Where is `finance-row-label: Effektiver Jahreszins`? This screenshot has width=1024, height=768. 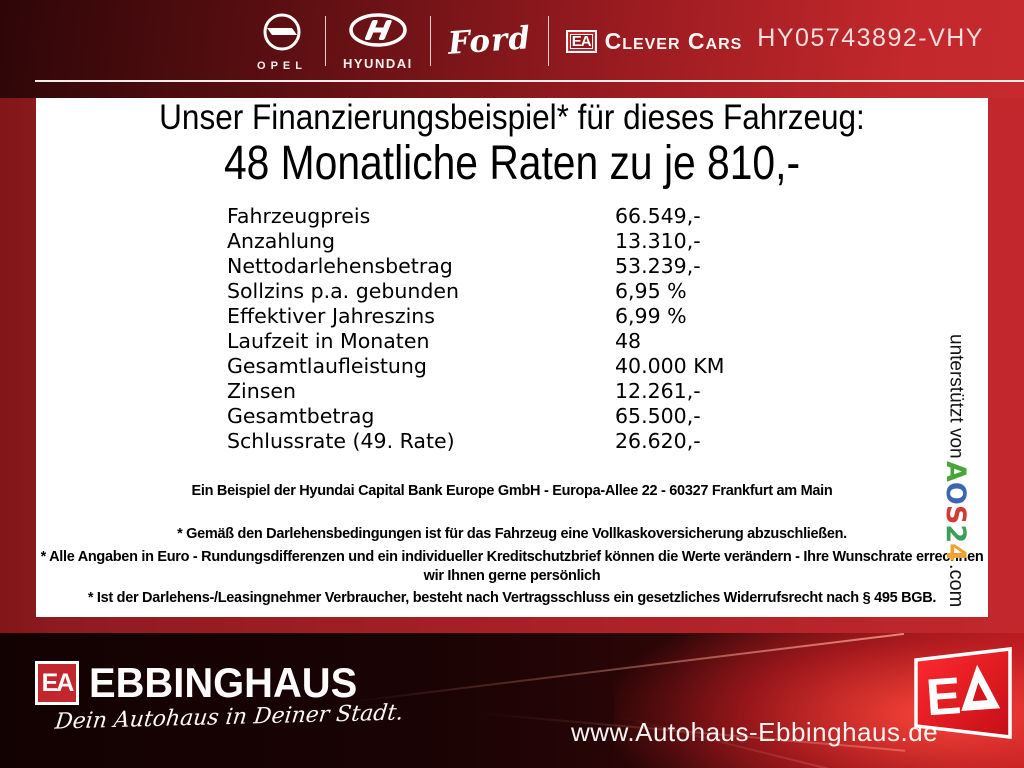
finance-row-label: Effektiver Jahreszins is located at coordinates (331, 315).